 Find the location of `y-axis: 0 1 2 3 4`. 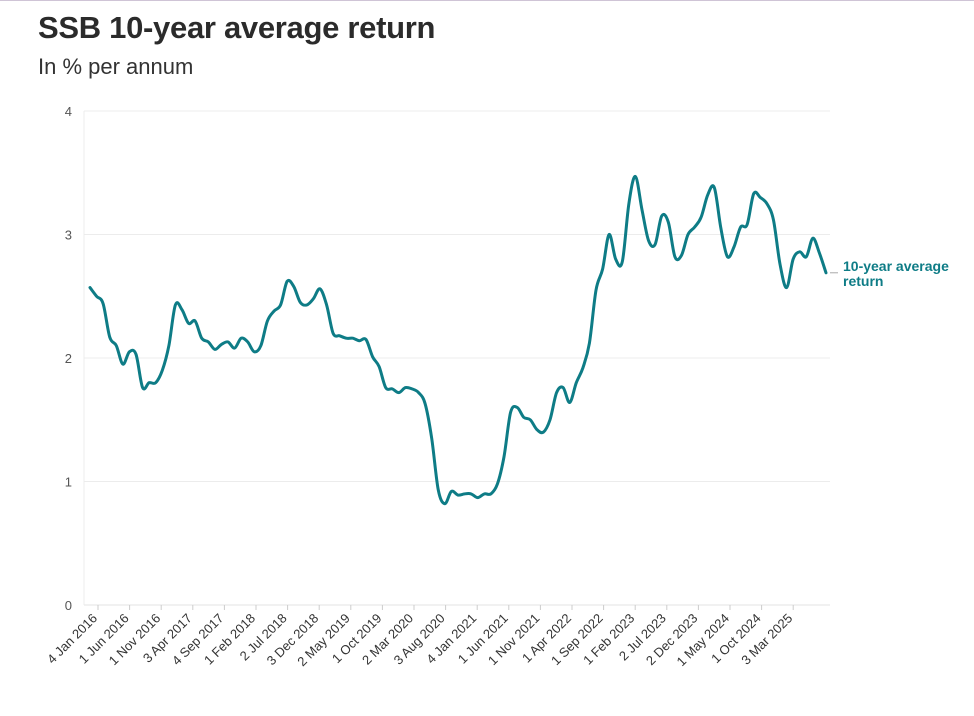

y-axis: 0 1 2 3 4 is located at coordinates (68, 358).